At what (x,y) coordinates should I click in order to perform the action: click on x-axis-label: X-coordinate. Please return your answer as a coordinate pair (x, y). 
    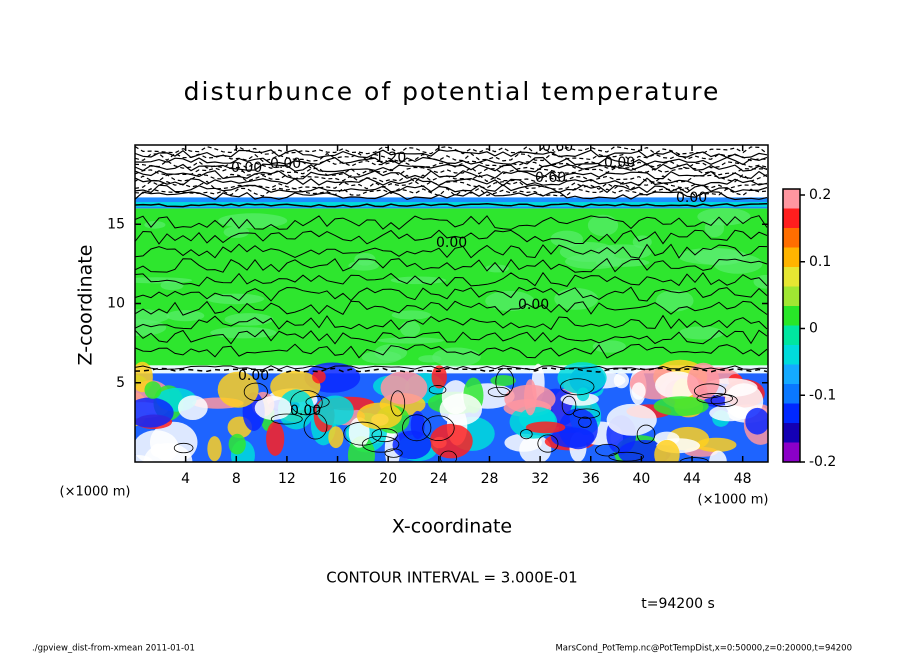
    Looking at the image, I should click on (452, 527).